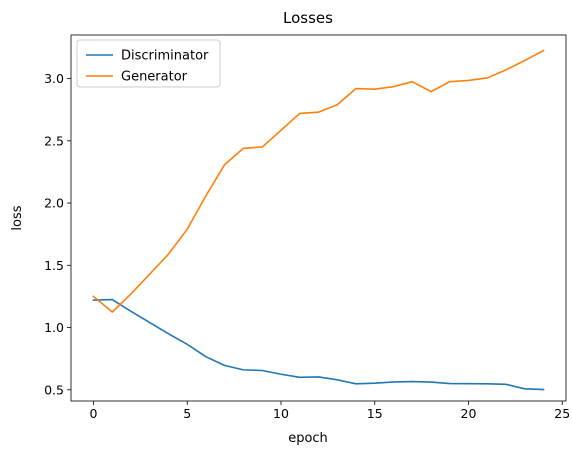  I want to click on chart-title: Losses, so click(308, 18).